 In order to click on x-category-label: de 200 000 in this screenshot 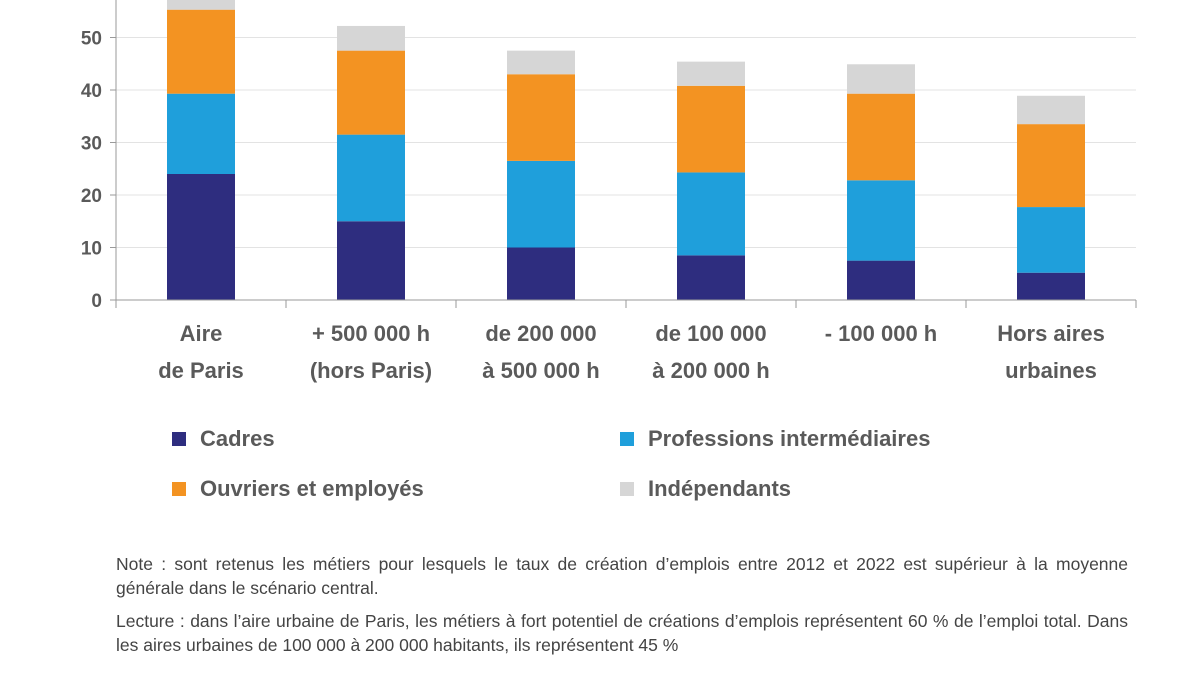, I will do `click(540, 333)`.